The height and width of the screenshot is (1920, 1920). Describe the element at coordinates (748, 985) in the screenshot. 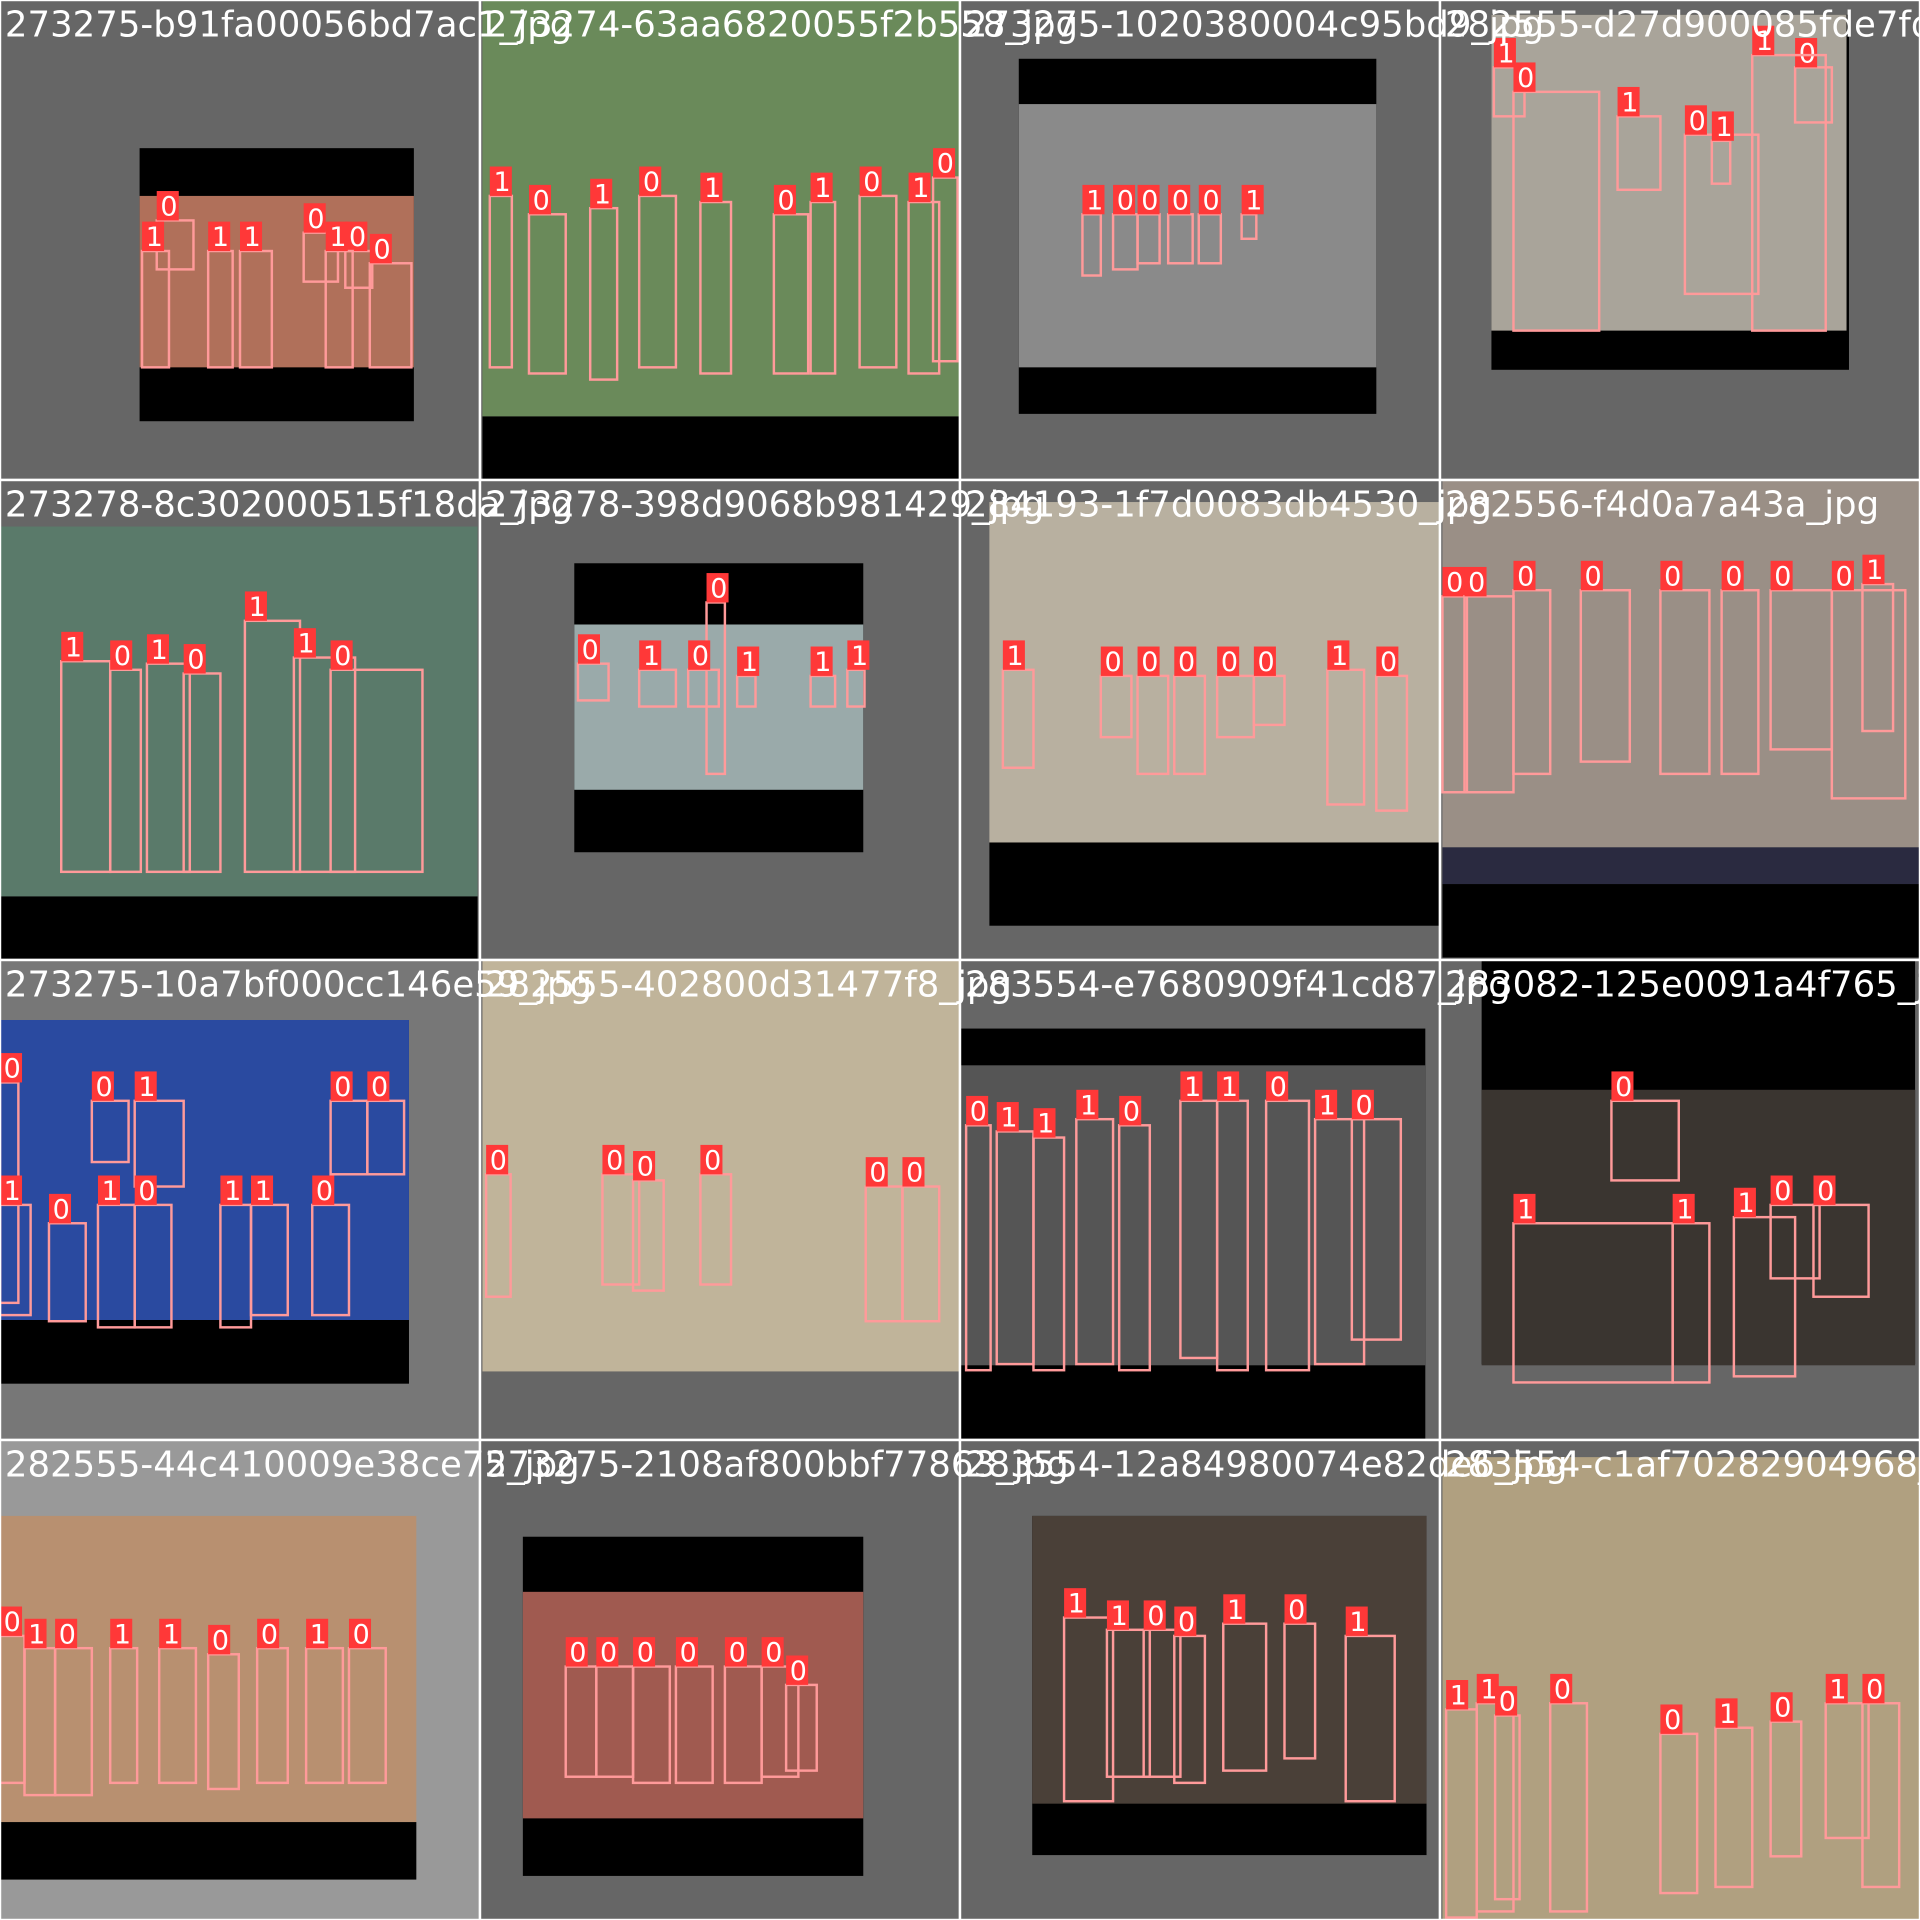

I see `filename: 282555-402800d31477f8_jpg` at that location.